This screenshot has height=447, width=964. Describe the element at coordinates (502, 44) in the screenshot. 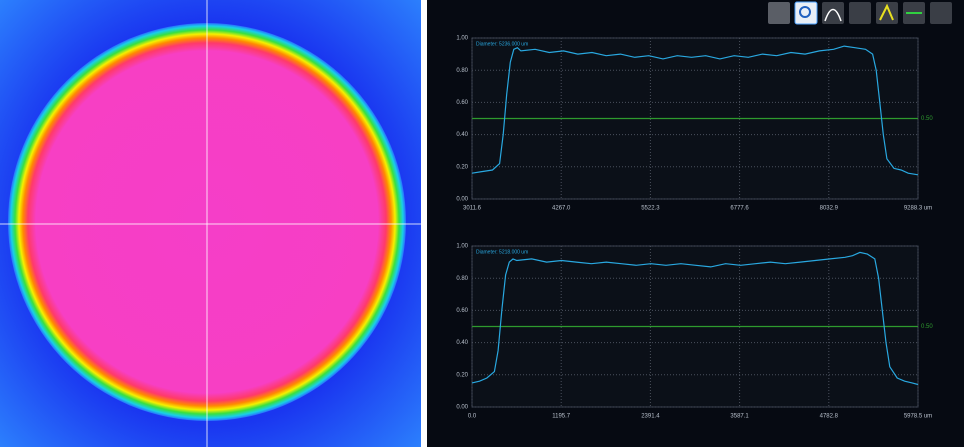

I see `legend-label: Diameter: 5236.000 um` at that location.